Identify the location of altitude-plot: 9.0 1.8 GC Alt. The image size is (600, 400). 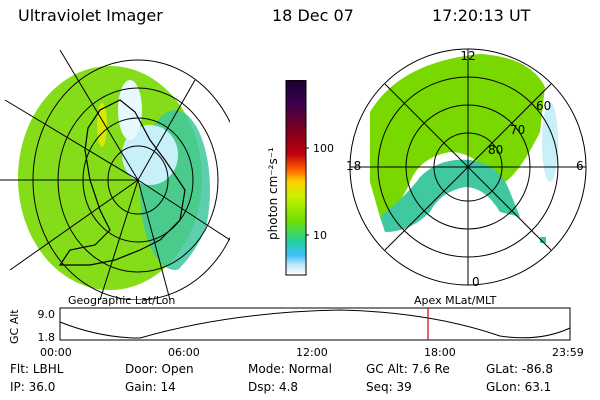
(289, 325).